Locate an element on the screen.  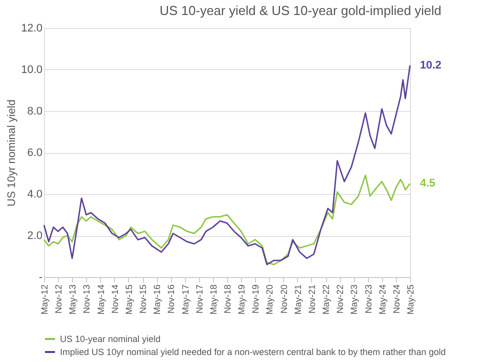
x-tick-label: Nov-13 is located at coordinates (87, 299).